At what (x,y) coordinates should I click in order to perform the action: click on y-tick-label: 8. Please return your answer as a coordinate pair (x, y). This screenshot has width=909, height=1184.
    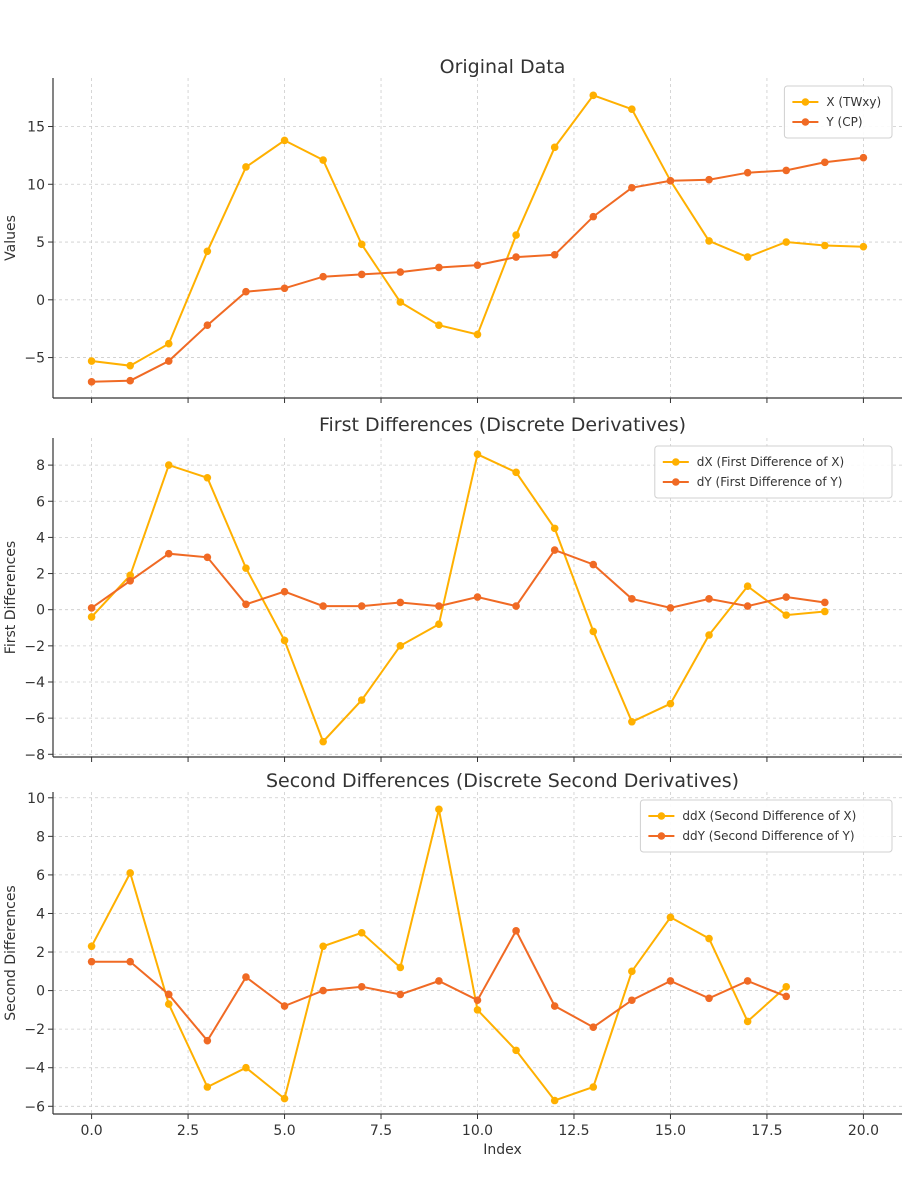
    Looking at the image, I should click on (40, 837).